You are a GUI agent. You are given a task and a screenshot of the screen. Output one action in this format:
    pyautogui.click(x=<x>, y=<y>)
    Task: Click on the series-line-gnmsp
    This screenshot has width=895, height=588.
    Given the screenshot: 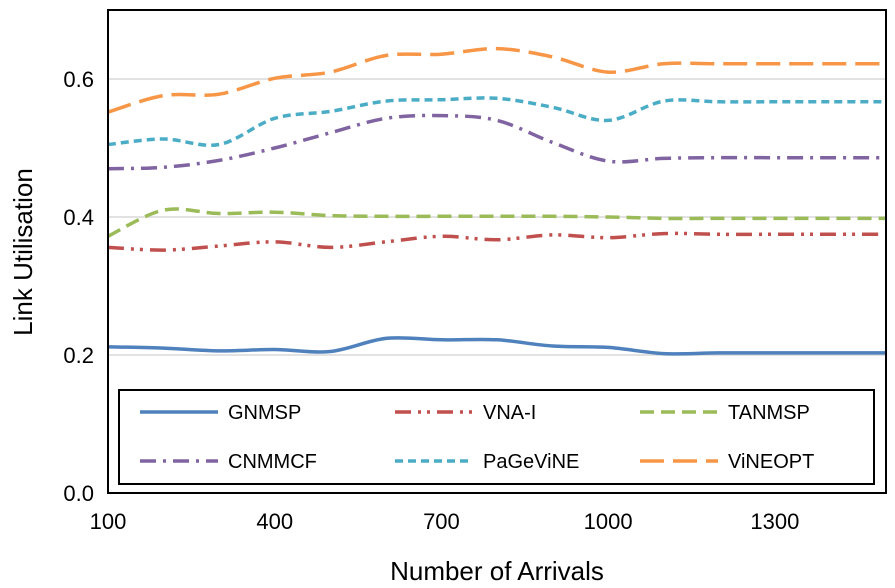 What is the action you would take?
    pyautogui.click(x=496, y=346)
    